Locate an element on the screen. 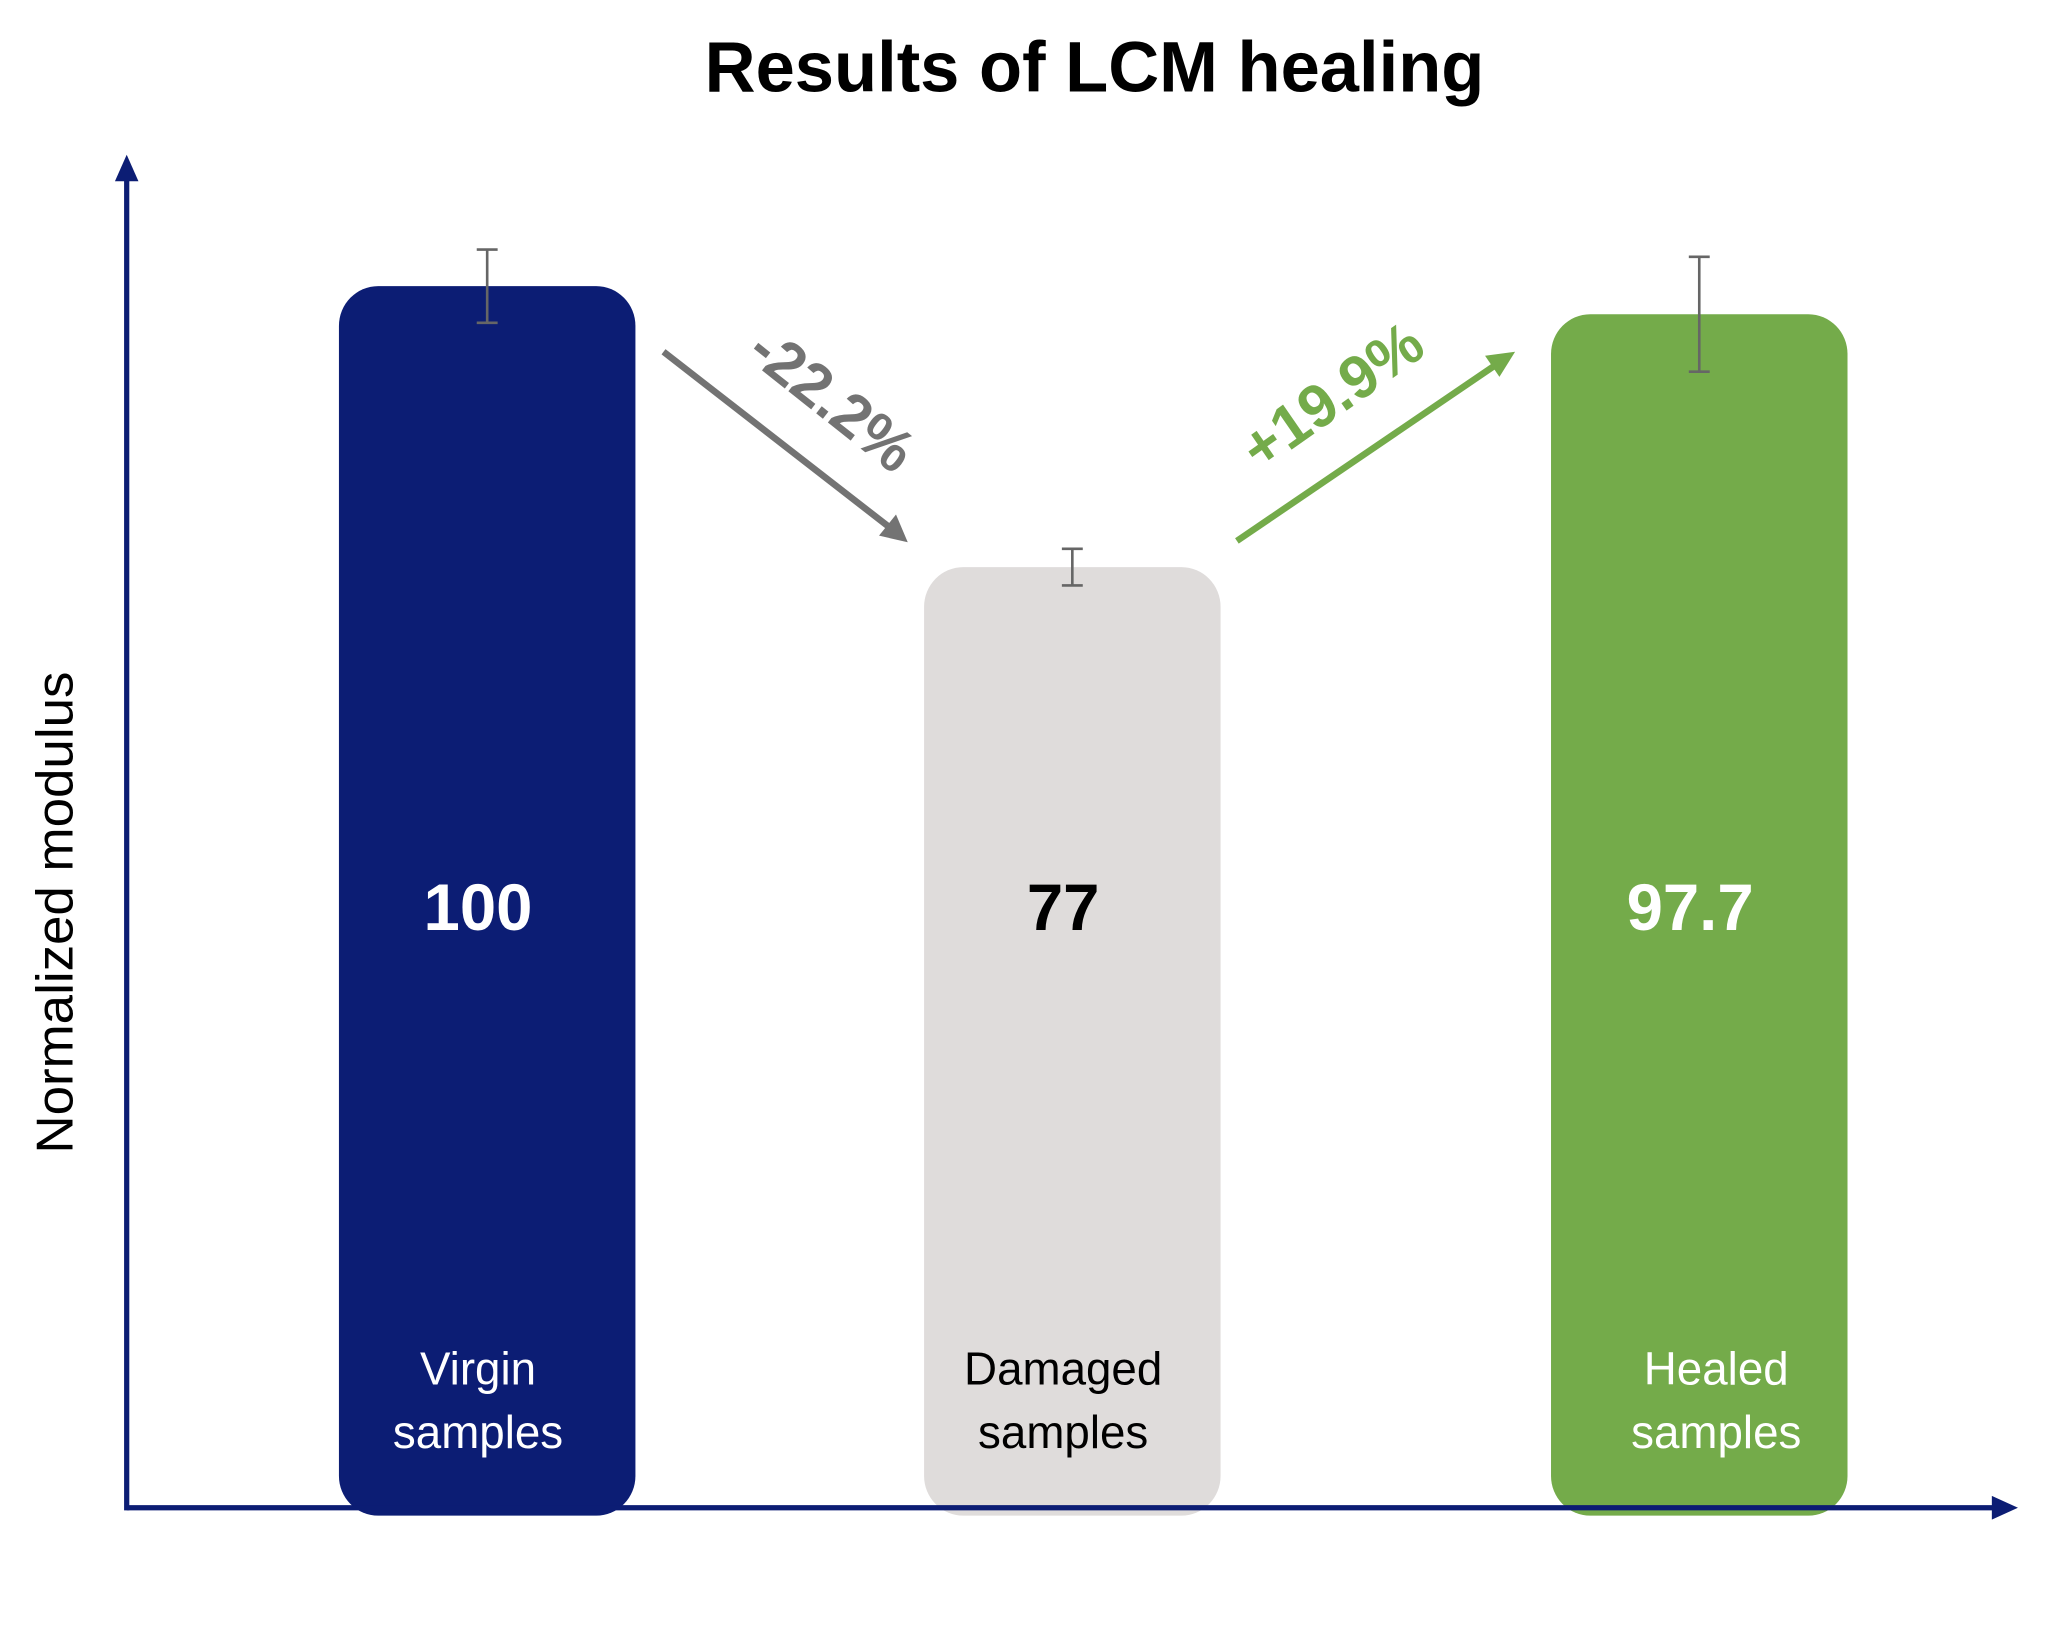  decrease-arrow is located at coordinates (778, 441).